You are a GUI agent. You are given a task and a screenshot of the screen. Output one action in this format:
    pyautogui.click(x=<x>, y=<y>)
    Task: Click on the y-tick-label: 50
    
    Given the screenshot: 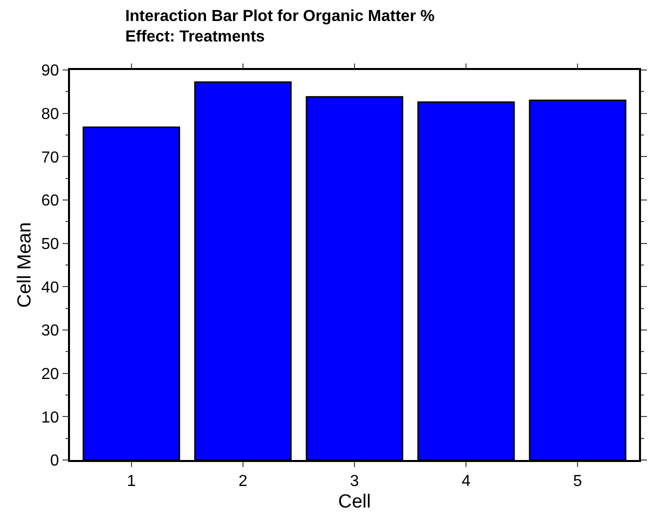 What is the action you would take?
    pyautogui.click(x=50, y=244)
    